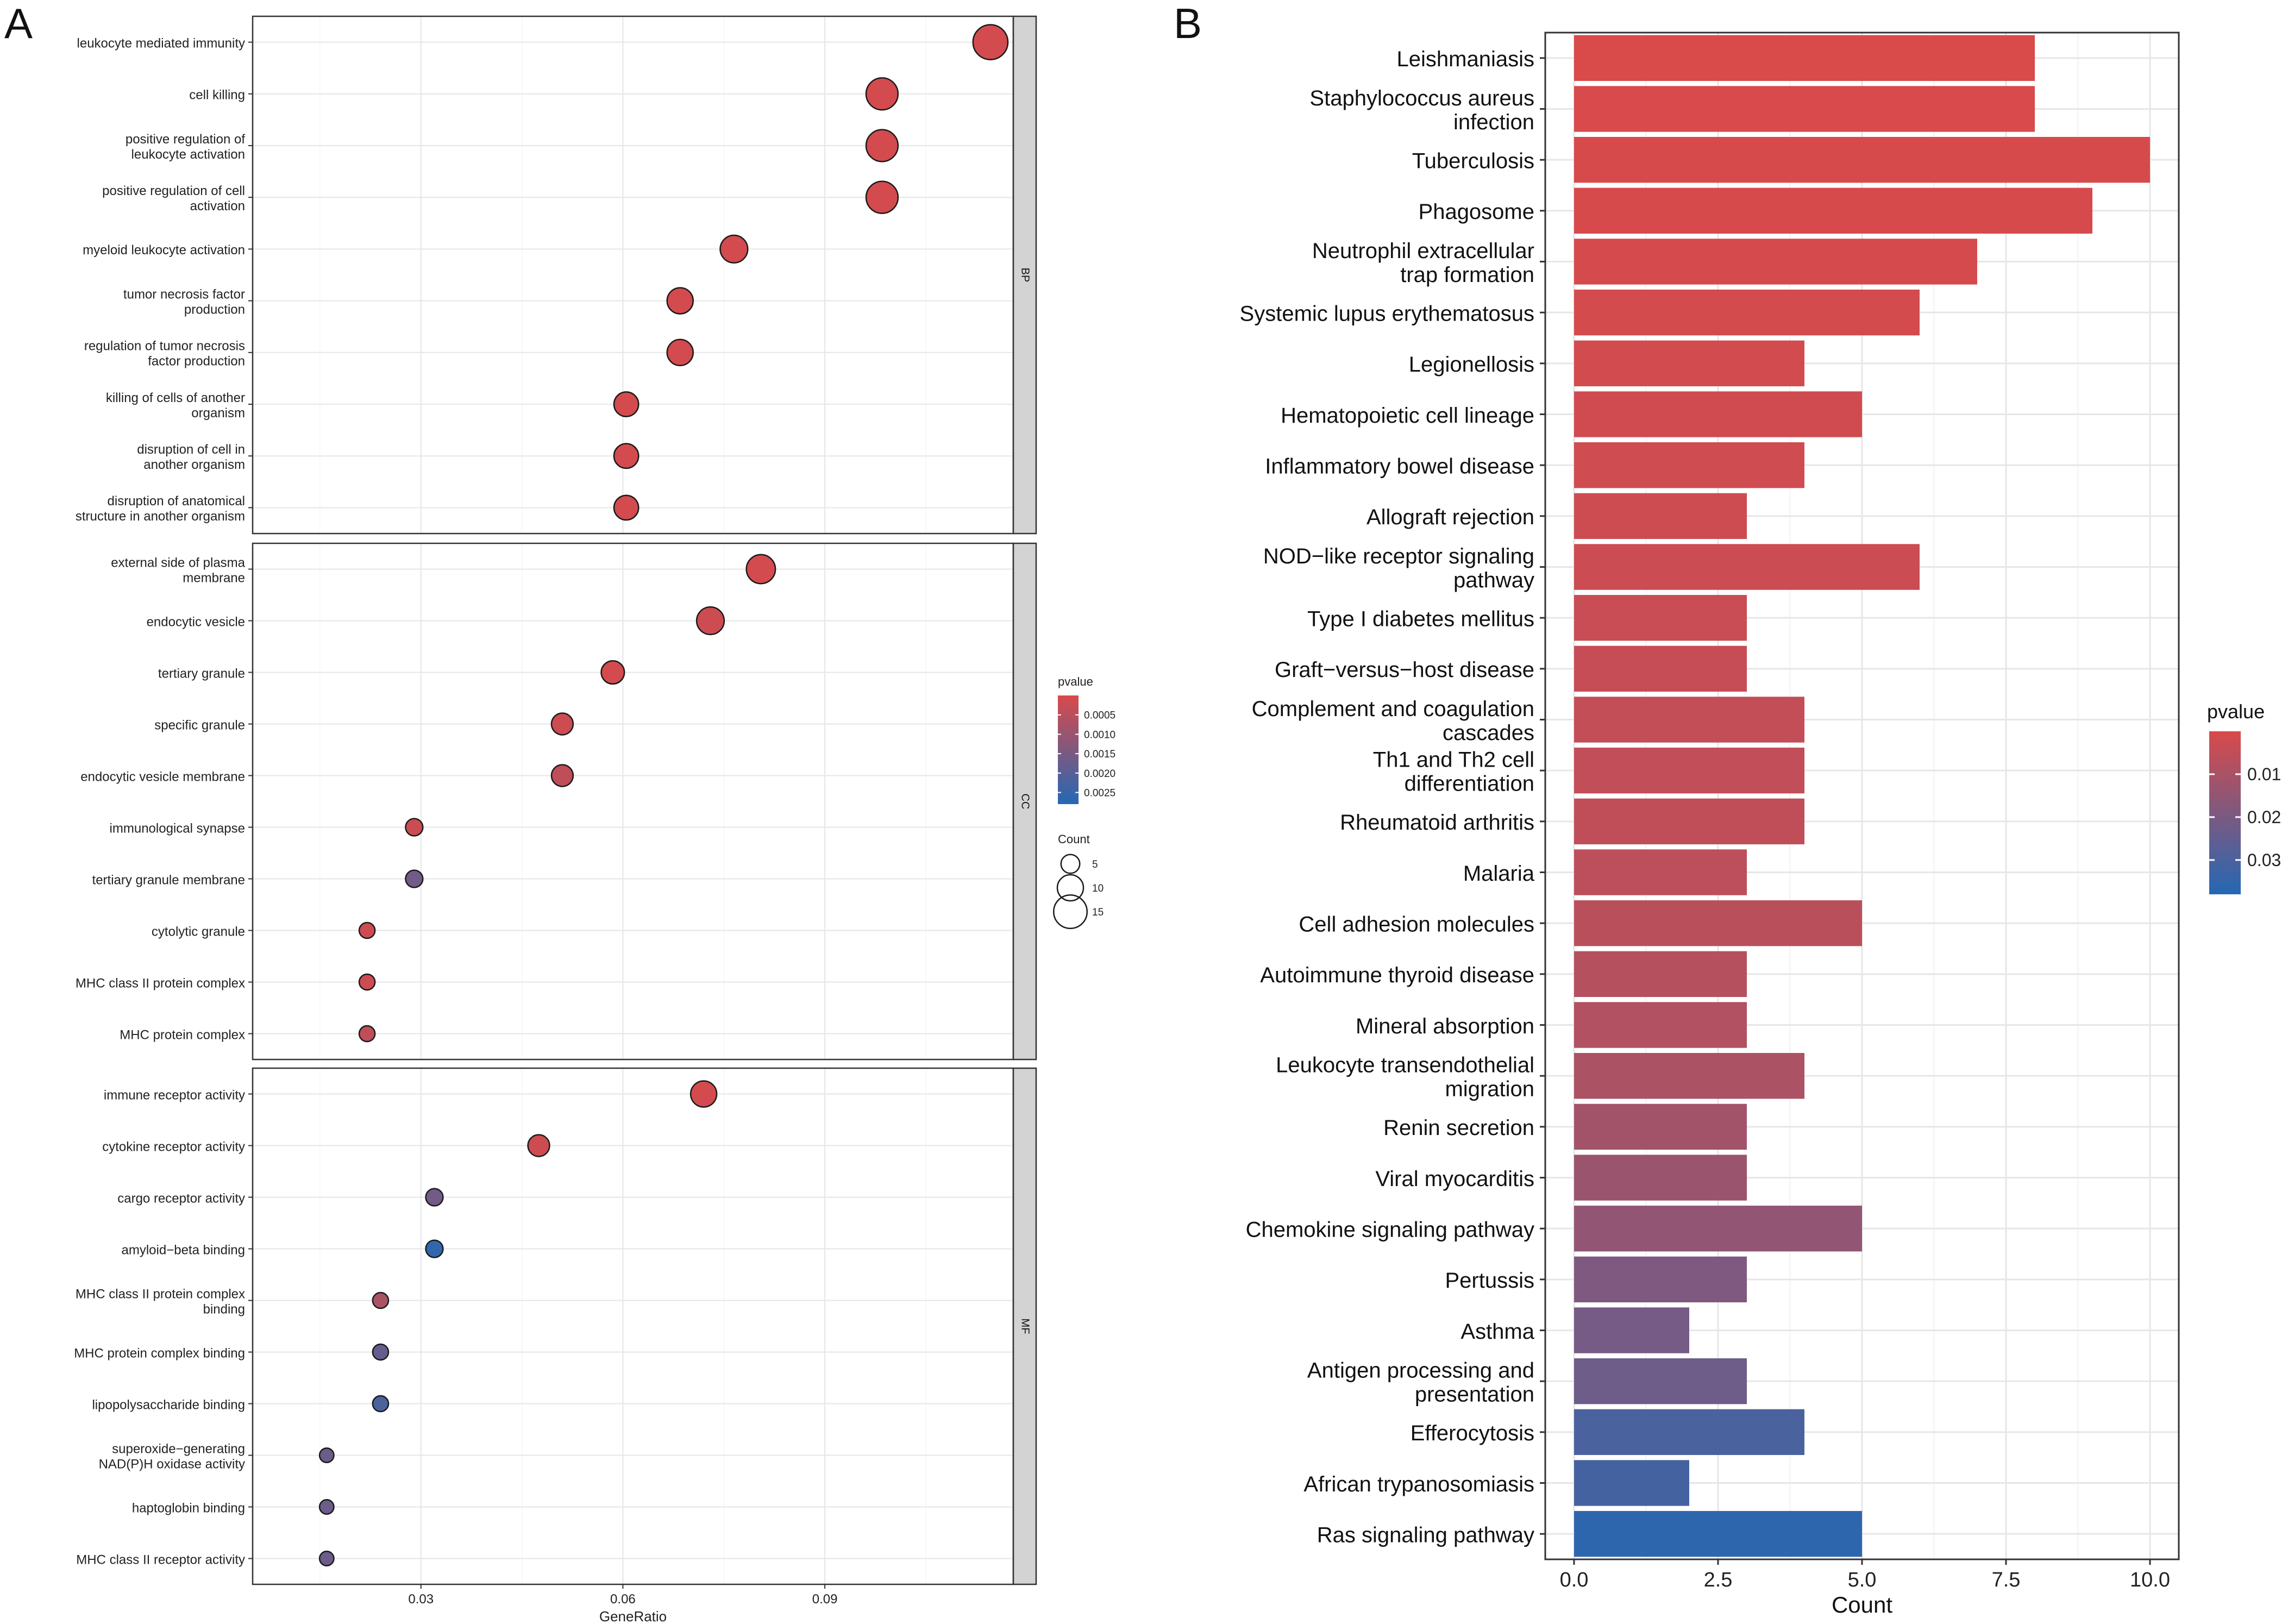  What do you see at coordinates (198, 931) in the screenshot?
I see `term-label: cytolytic granule` at bounding box center [198, 931].